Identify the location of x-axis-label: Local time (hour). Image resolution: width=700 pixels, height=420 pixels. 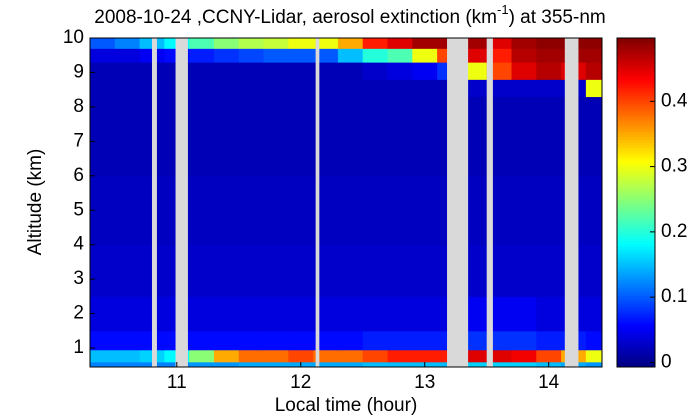
(346, 405).